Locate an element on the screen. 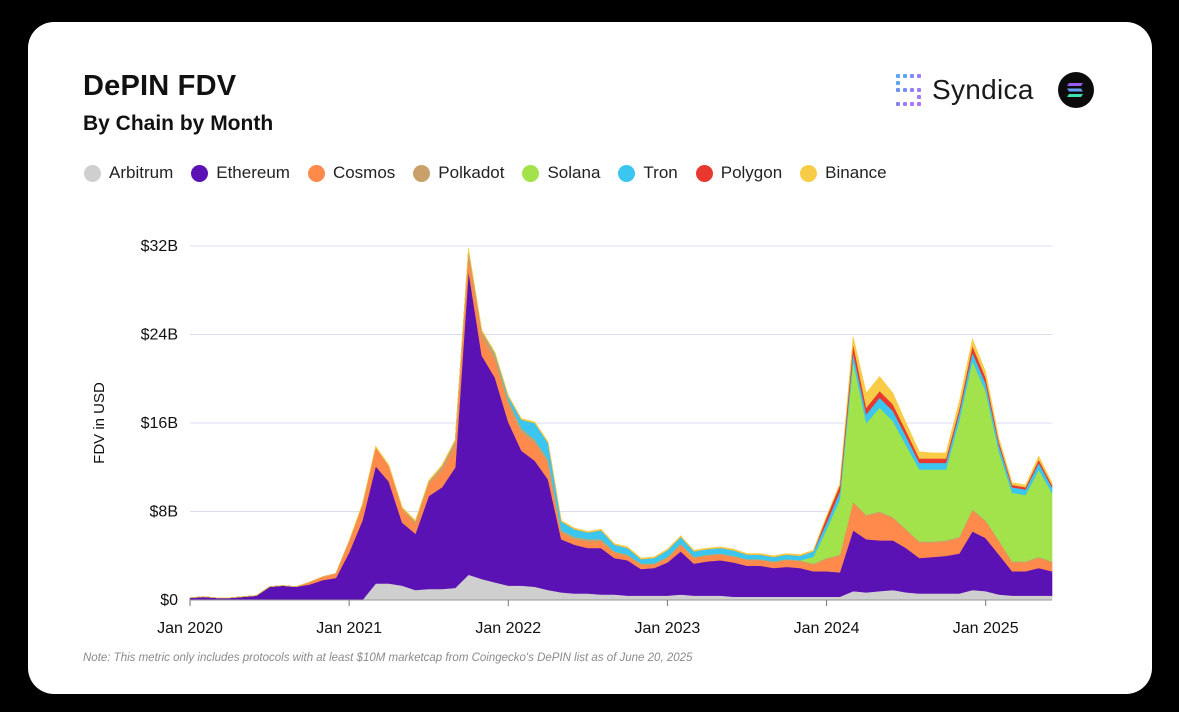 The height and width of the screenshot is (712, 1179). x-tick-label: Jan 2024 is located at coordinates (827, 628).